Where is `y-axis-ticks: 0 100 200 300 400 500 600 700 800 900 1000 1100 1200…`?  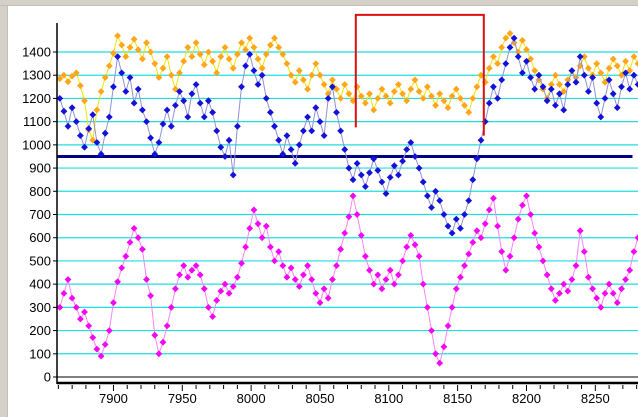
y-axis-ticks: 0 100 200 300 400 500 600 700 800 900 1000 1100 1200… is located at coordinates (39, 215).